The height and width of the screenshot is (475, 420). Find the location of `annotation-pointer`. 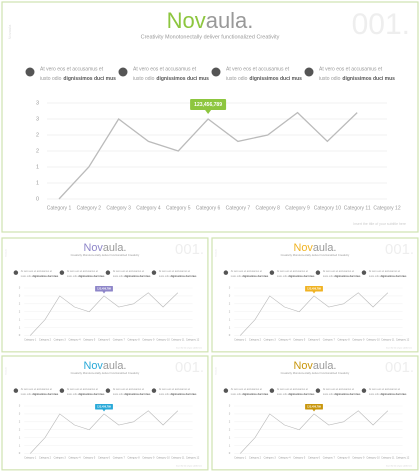

annotation-pointer is located at coordinates (314, 410).